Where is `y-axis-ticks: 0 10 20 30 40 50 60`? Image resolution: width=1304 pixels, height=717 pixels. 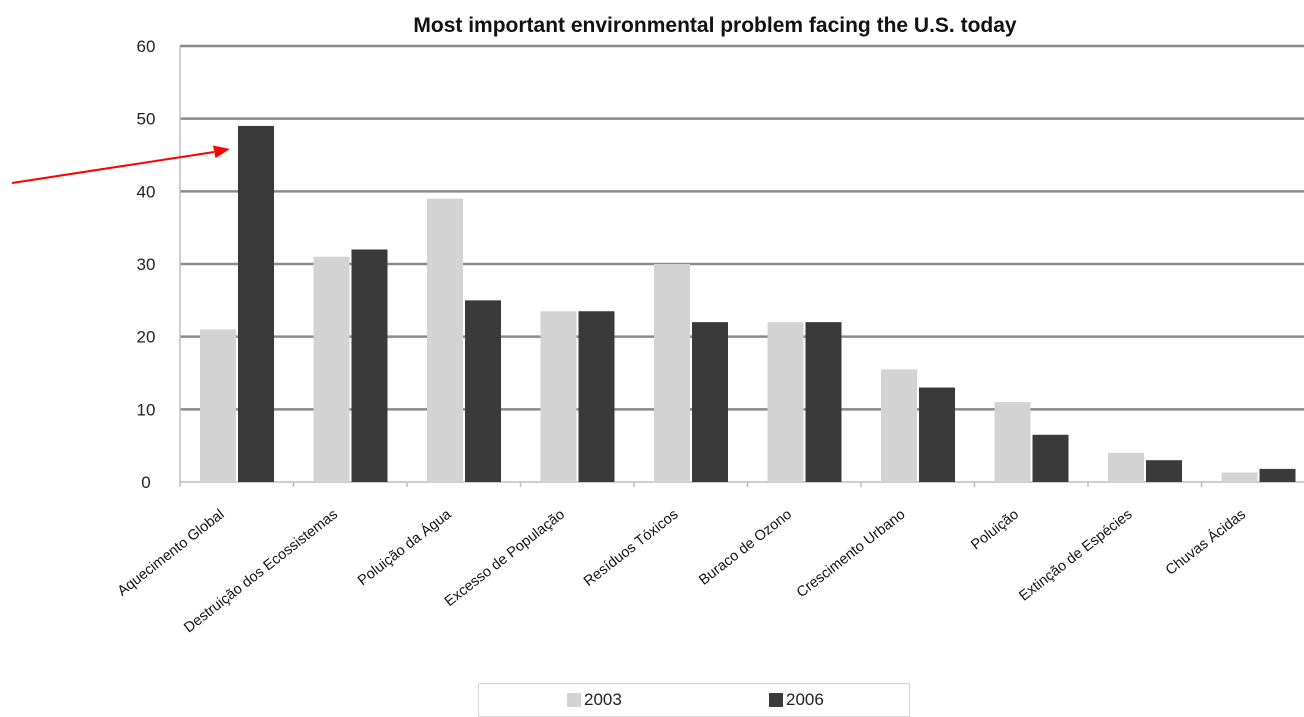
y-axis-ticks: 0 10 20 30 40 50 60 is located at coordinates (146, 264).